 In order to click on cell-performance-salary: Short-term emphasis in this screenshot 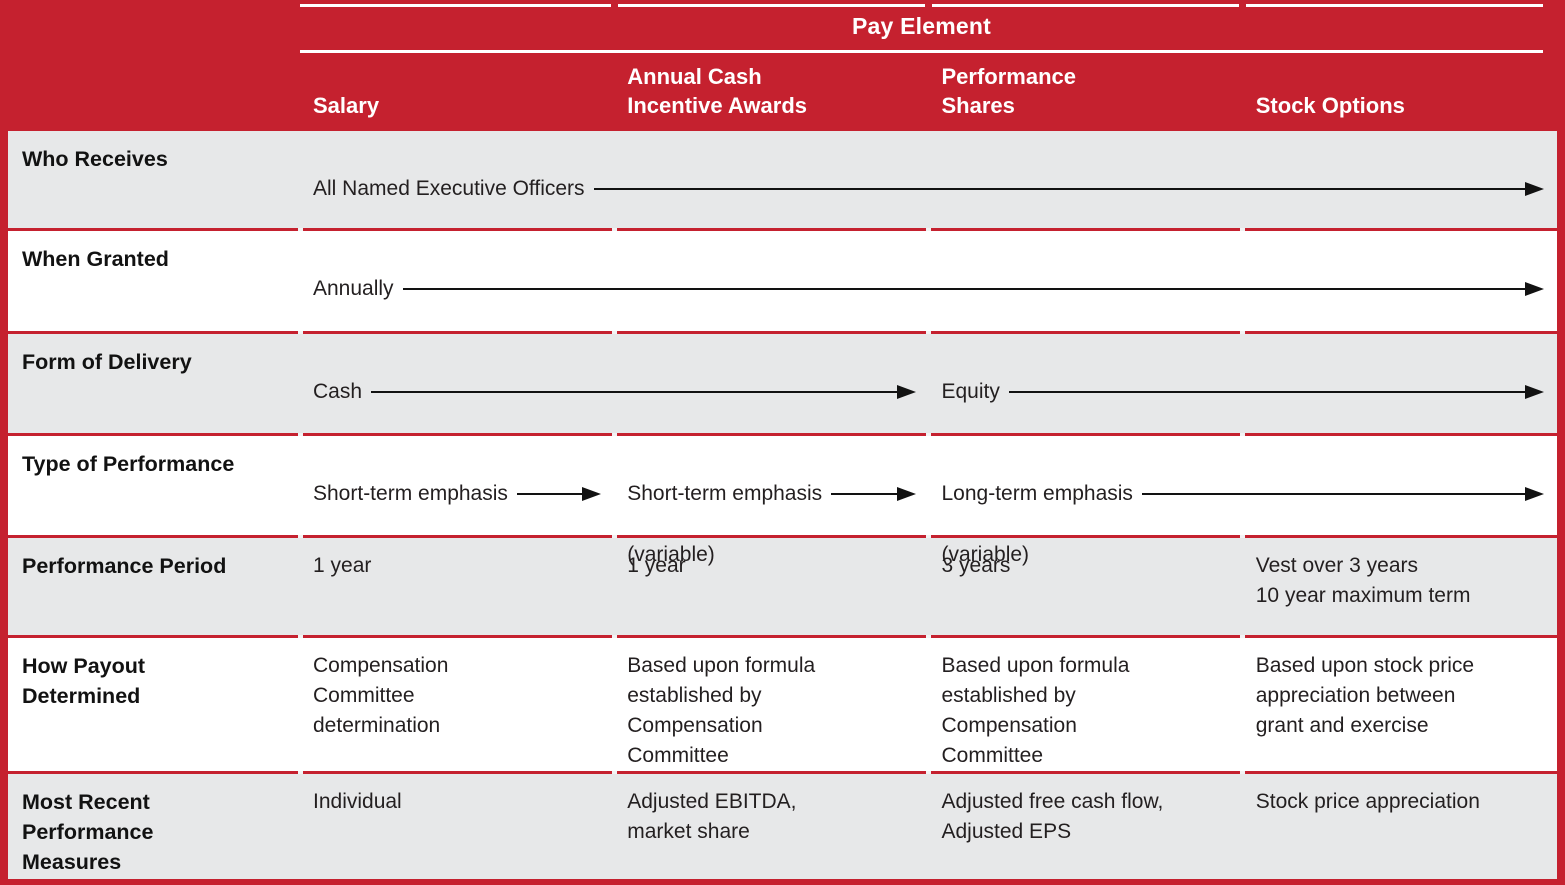, I will do `click(457, 524)`.